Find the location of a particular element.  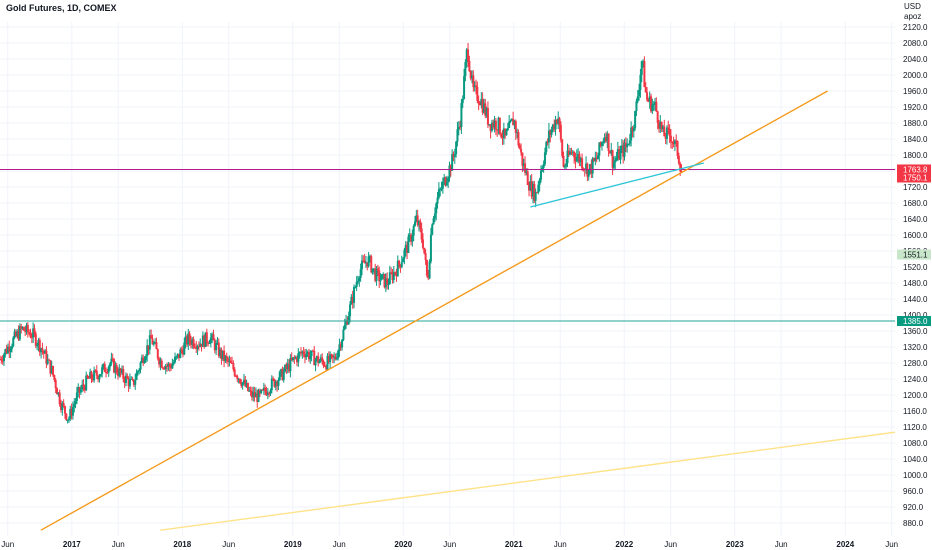

y-tick-label: 1960.0 is located at coordinates (915, 91).